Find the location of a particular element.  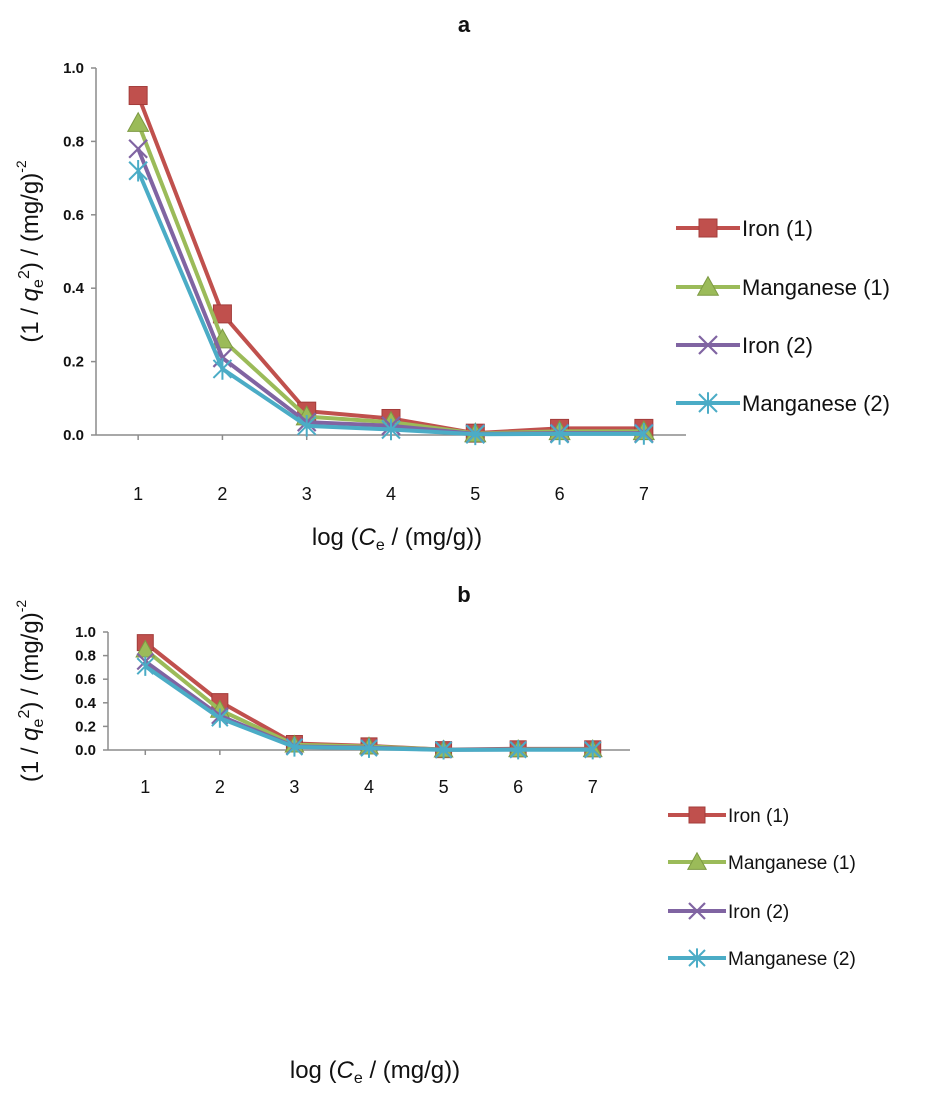

series-line is located at coordinates (390, 303).